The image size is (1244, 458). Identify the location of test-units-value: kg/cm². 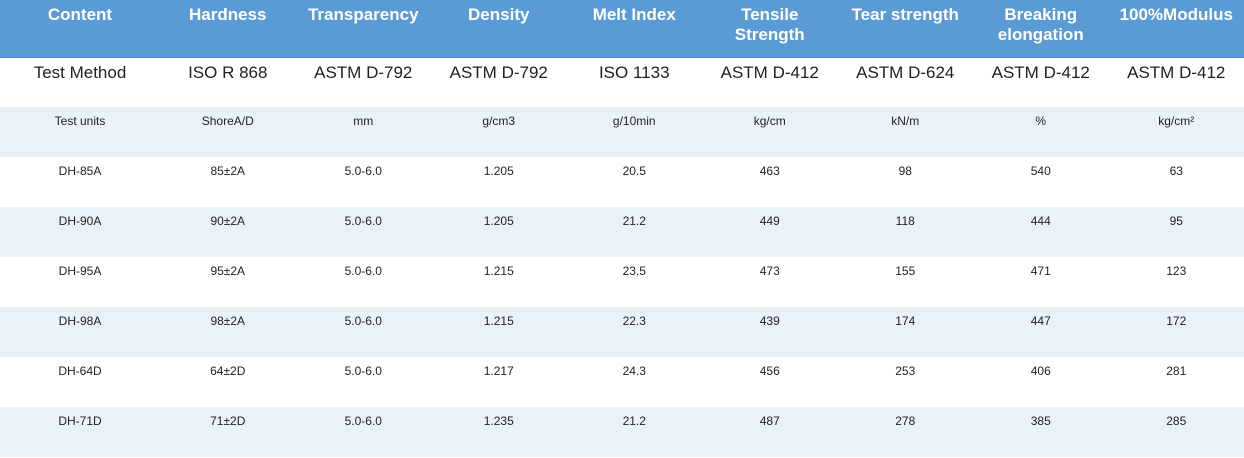
(1176, 132).